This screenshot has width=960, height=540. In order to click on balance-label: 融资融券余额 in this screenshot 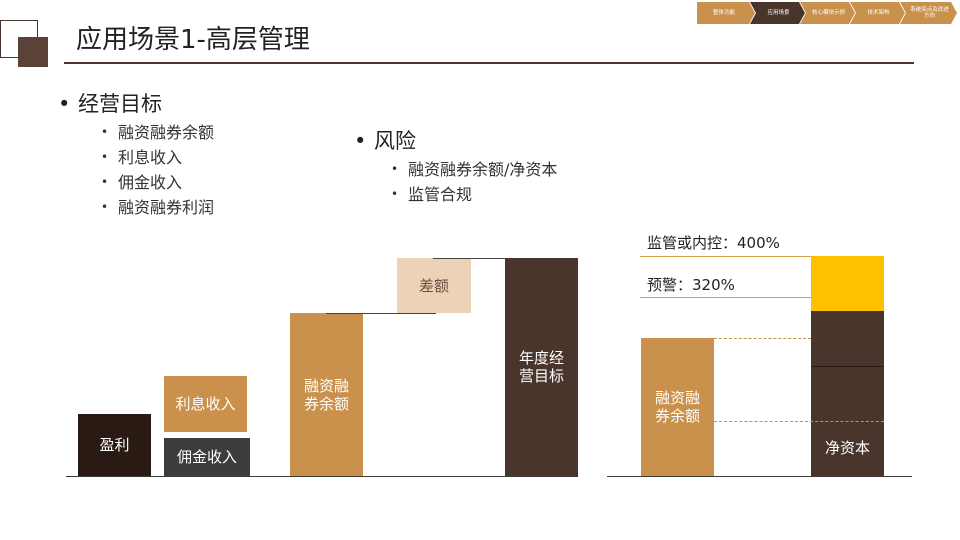, I will do `click(326, 394)`.